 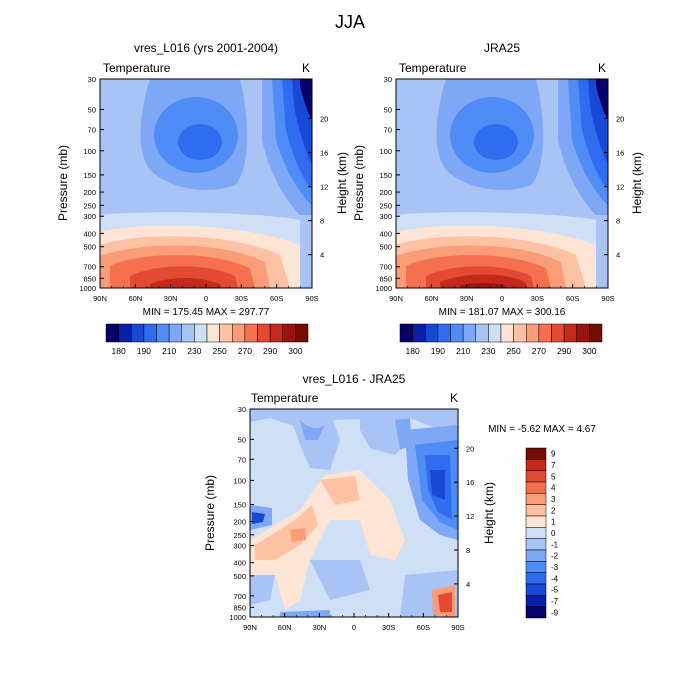 I want to click on y-tick-label: 200, so click(x=385, y=192).